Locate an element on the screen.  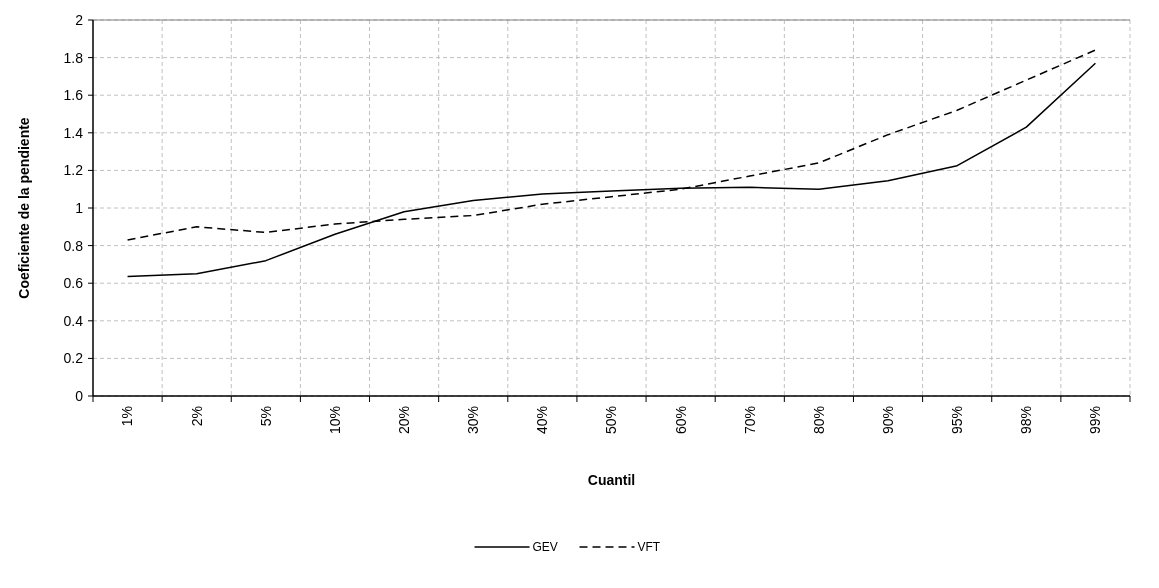
x-tick-label: 40% is located at coordinates (542, 420).